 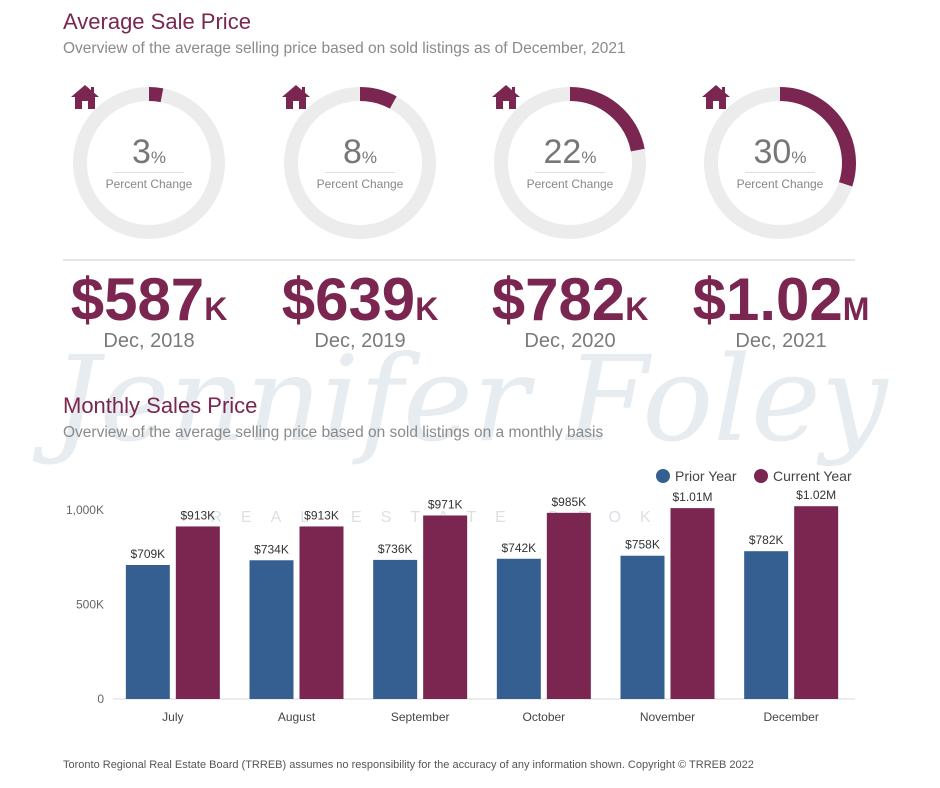 What do you see at coordinates (297, 717) in the screenshot?
I see `x-tick-label: August` at bounding box center [297, 717].